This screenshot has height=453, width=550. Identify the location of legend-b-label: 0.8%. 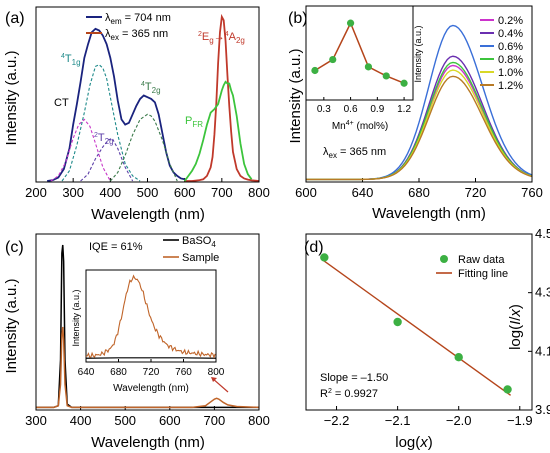
(510, 60).